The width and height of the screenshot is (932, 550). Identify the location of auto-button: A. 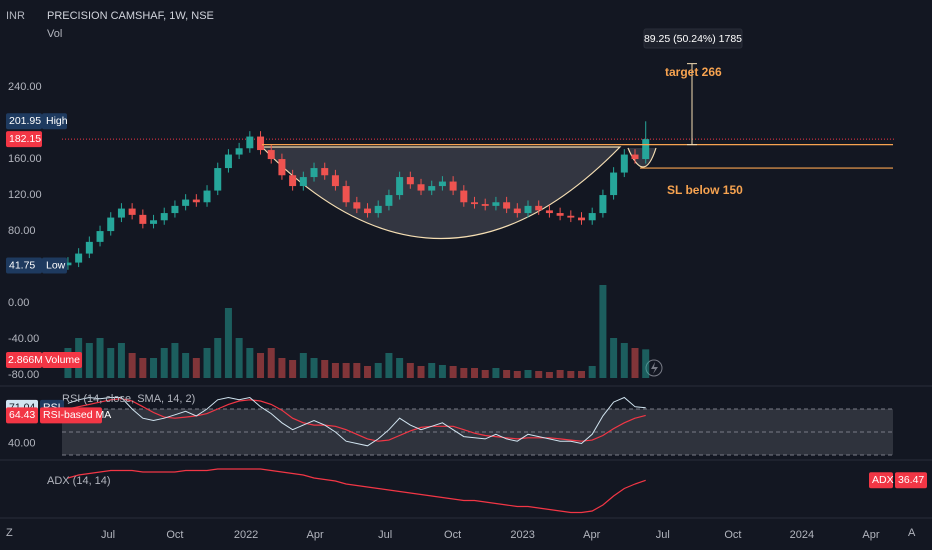
(912, 533).